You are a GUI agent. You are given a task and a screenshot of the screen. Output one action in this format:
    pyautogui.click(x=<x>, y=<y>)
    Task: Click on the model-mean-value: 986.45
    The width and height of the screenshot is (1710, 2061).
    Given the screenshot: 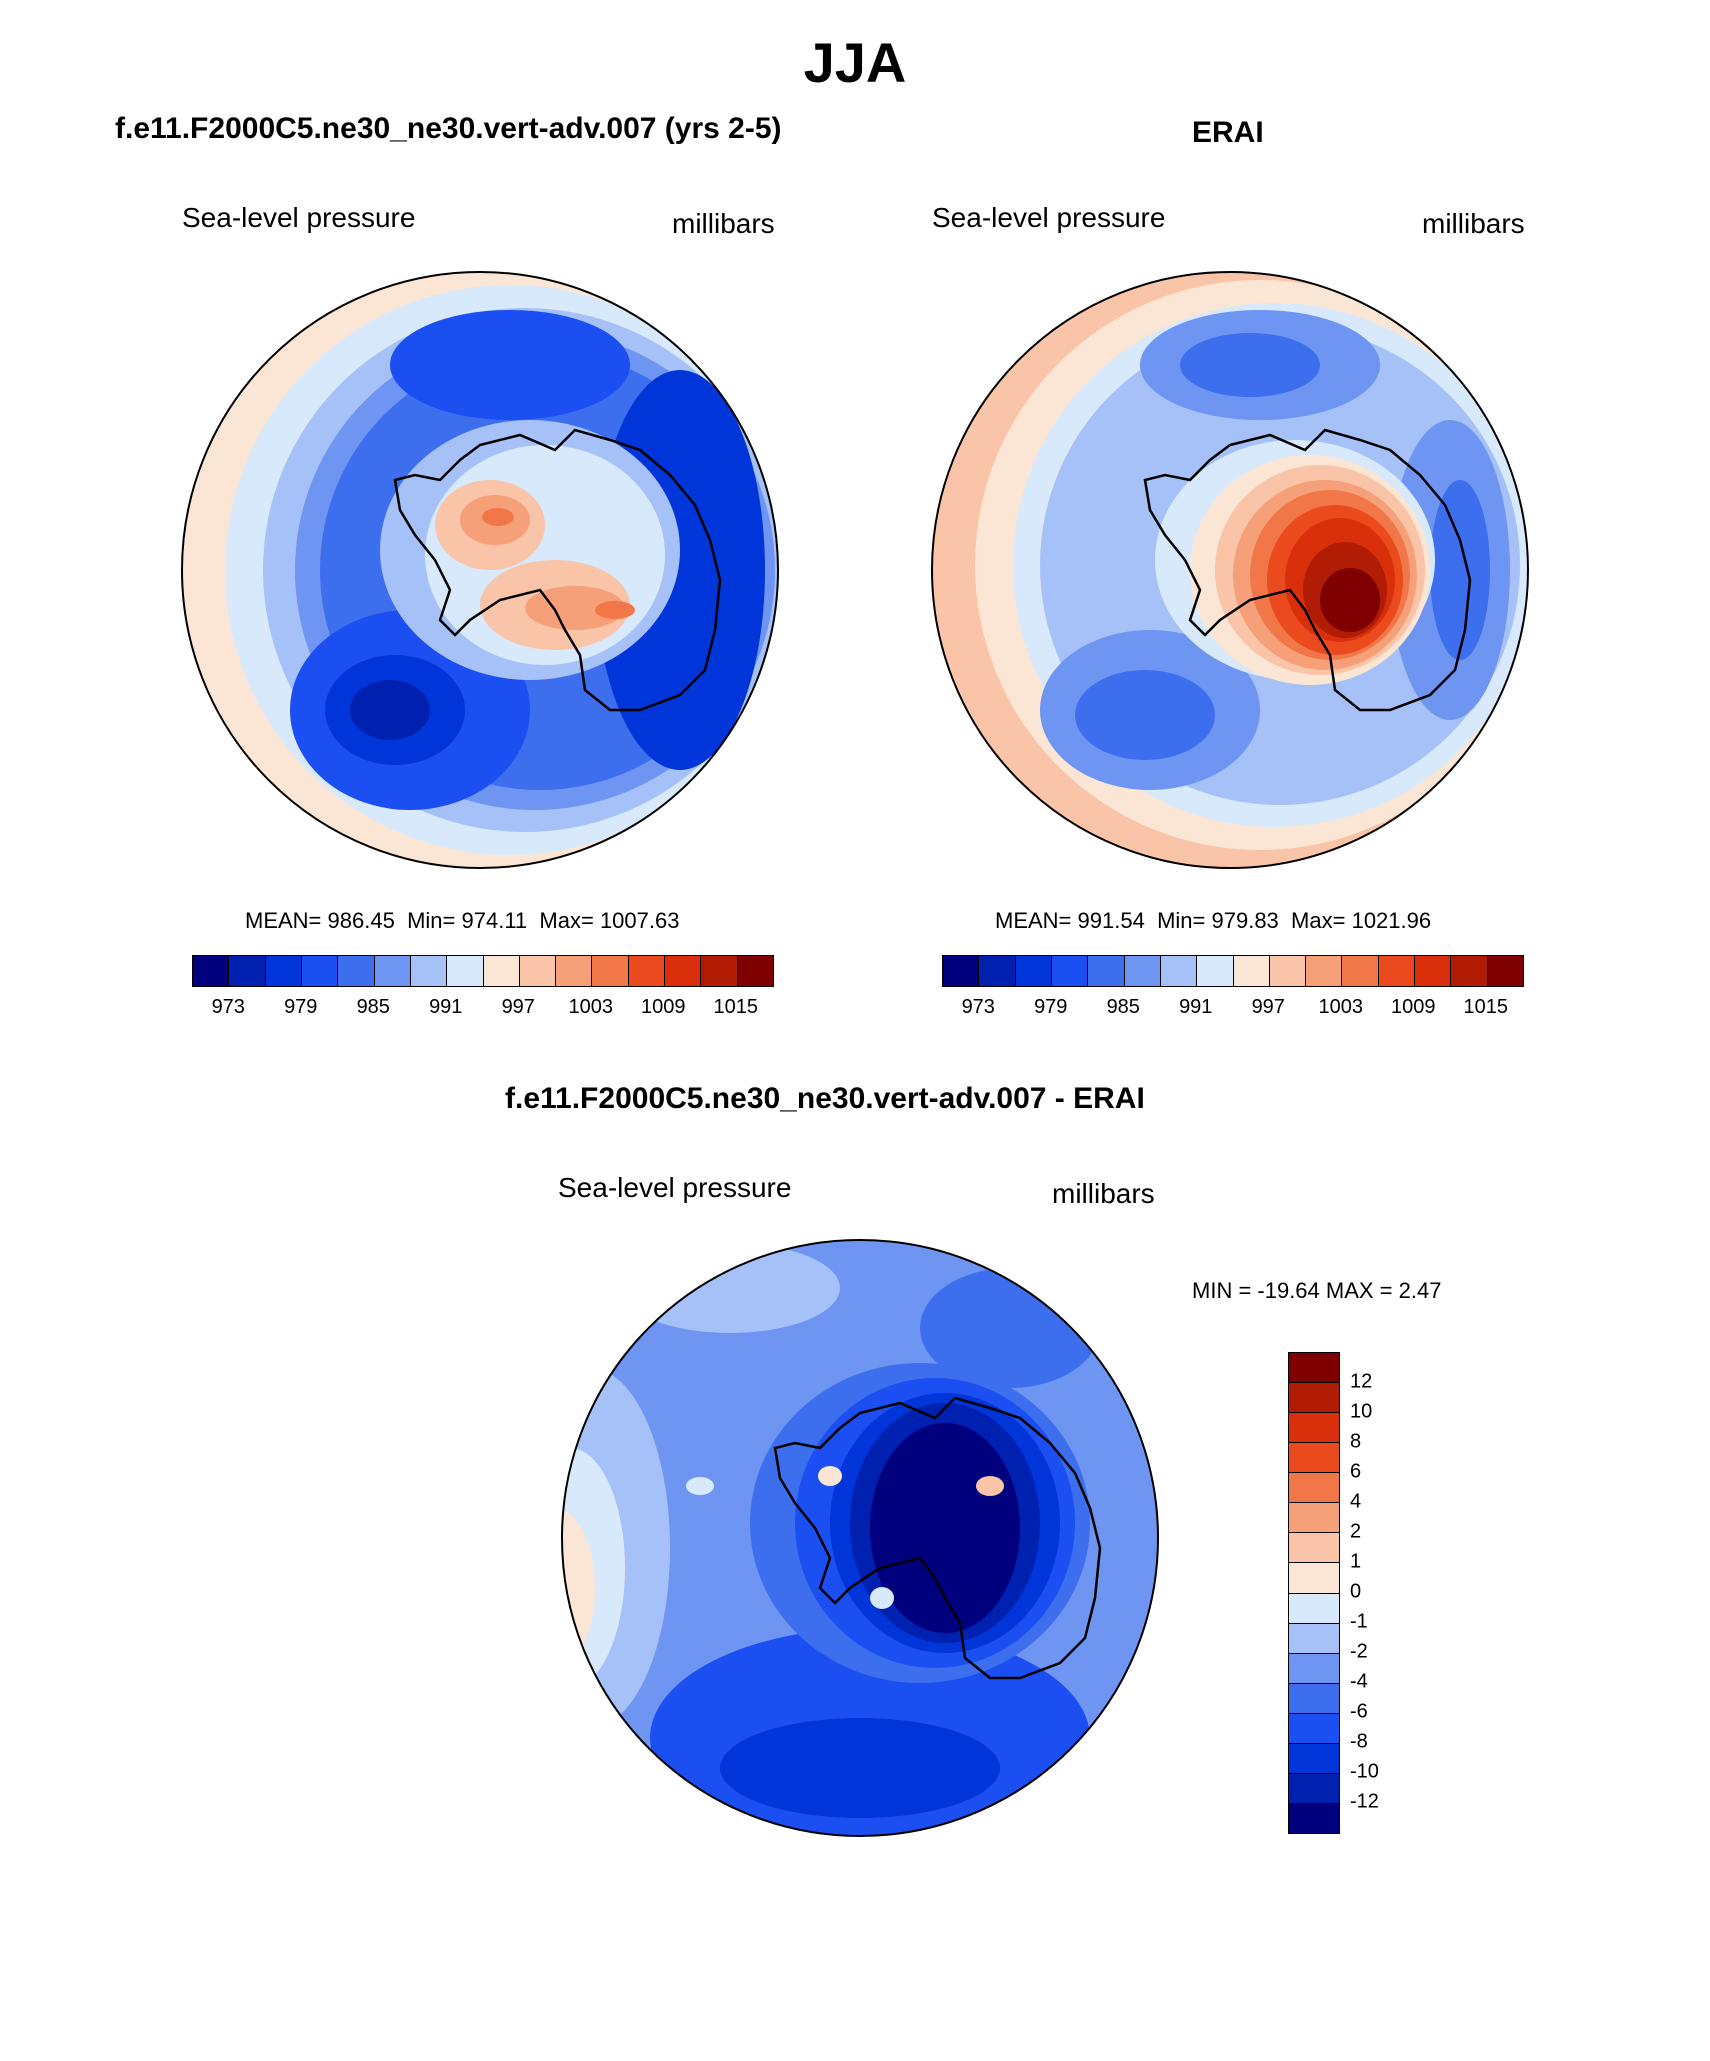 What is the action you would take?
    pyautogui.click(x=361, y=920)
    